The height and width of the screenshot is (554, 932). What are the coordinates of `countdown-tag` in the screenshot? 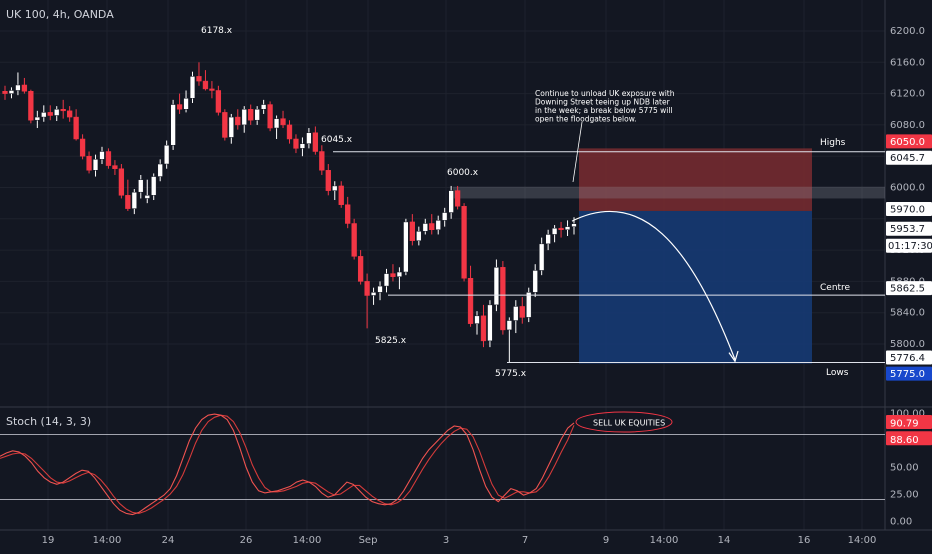 It's located at (909, 245).